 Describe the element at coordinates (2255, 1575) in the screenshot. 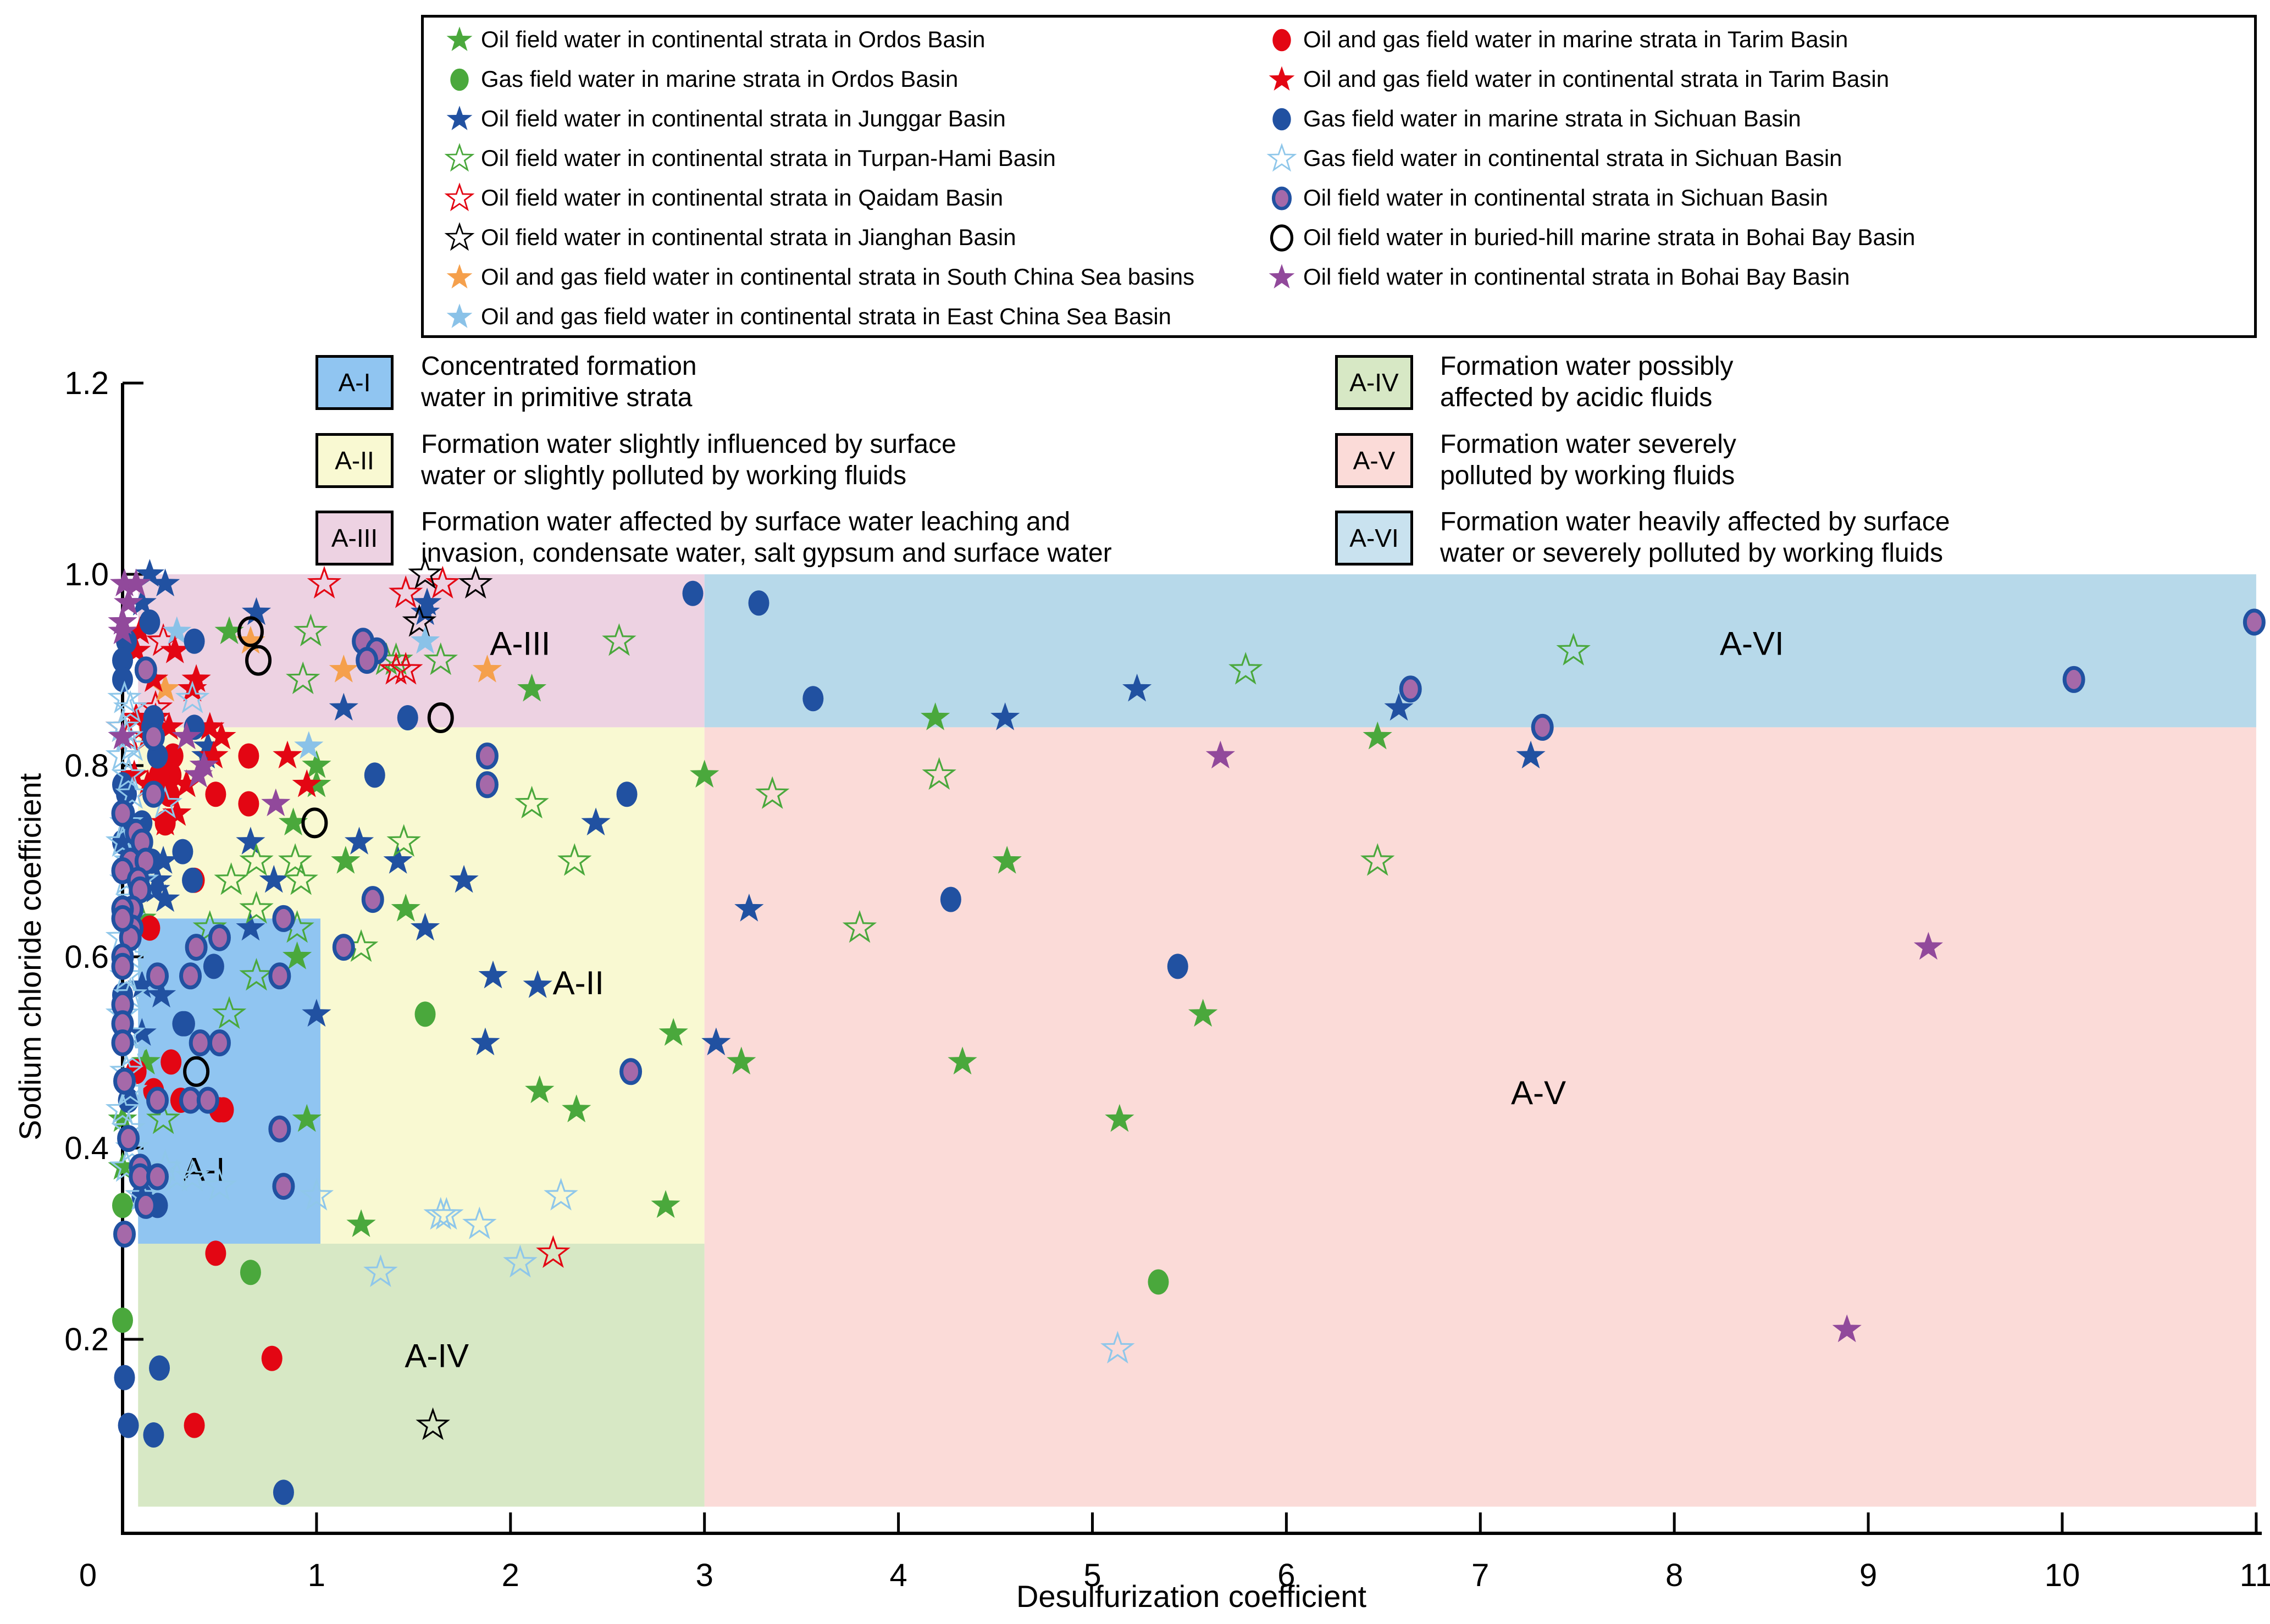

I see `x-tick-label-11: 11` at that location.